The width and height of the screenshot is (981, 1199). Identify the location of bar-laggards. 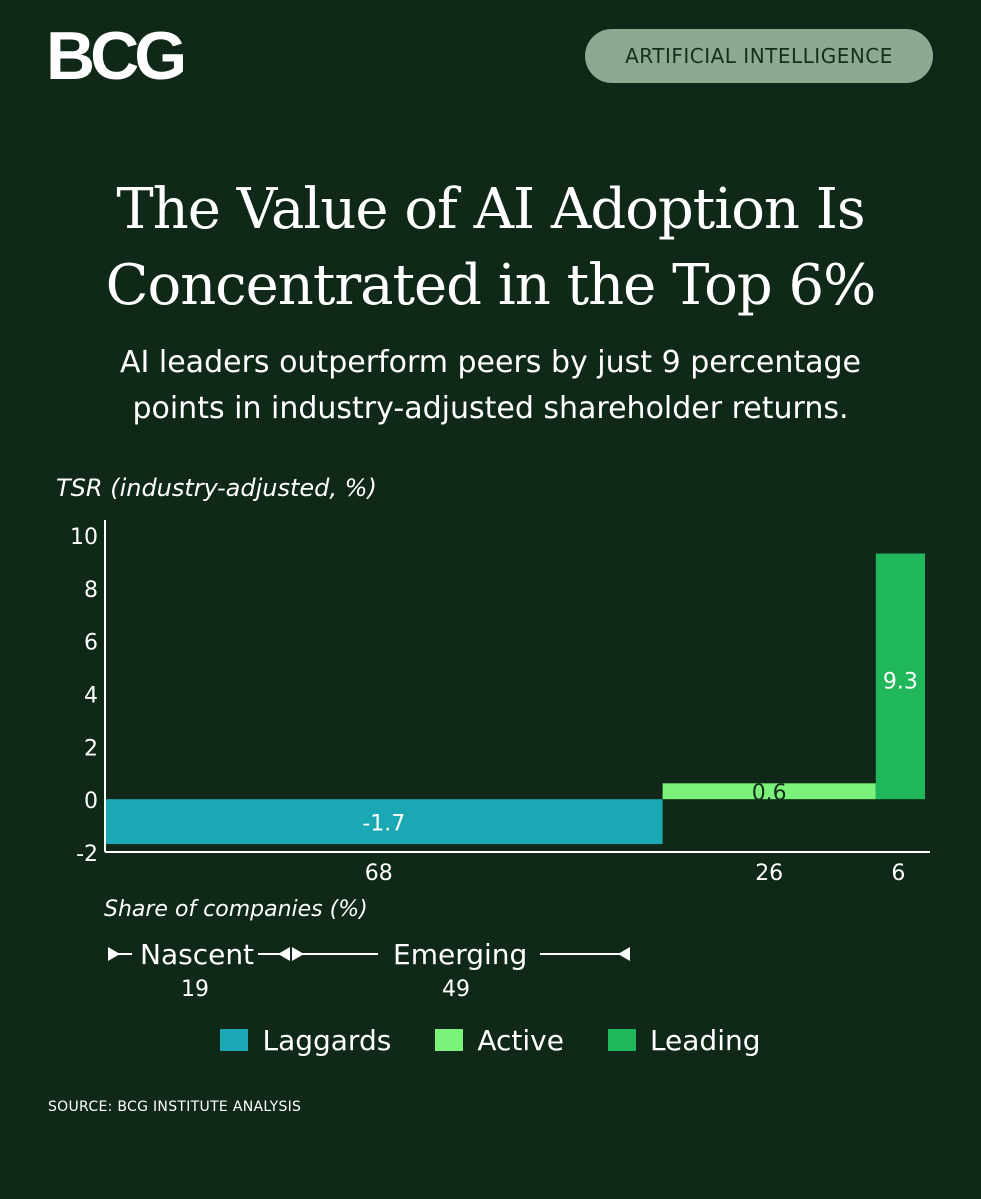
(384, 822).